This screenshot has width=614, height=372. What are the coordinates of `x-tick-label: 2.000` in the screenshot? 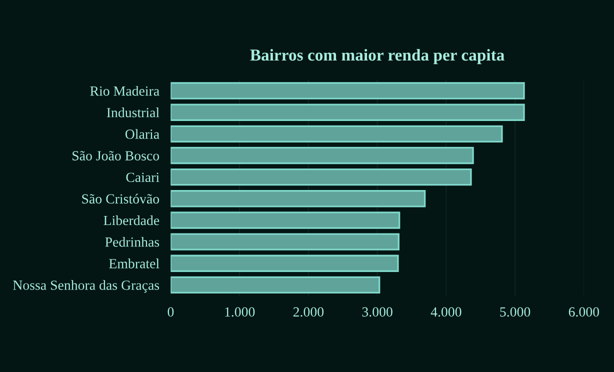 It's located at (308, 312).